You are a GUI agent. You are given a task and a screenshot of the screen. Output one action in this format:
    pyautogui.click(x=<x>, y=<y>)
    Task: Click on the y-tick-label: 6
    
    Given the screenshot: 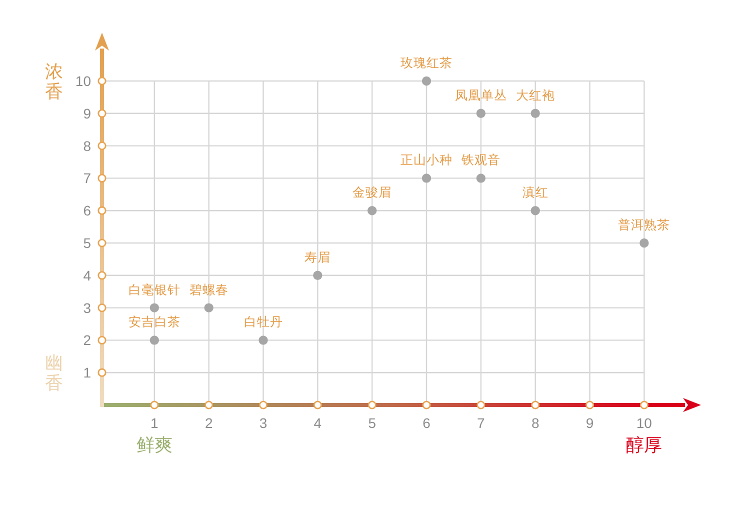 What is the action you would take?
    pyautogui.click(x=87, y=210)
    